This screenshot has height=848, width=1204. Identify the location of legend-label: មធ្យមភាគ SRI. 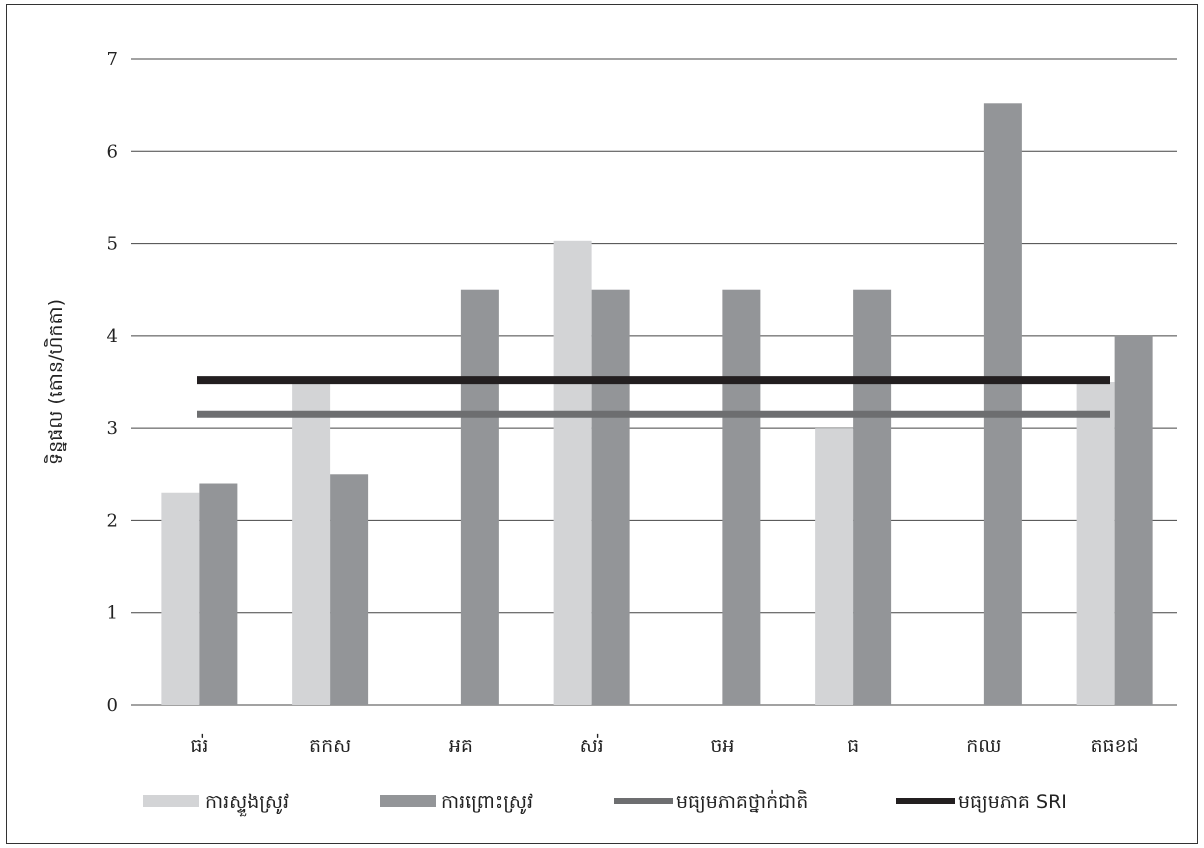
(1012, 802).